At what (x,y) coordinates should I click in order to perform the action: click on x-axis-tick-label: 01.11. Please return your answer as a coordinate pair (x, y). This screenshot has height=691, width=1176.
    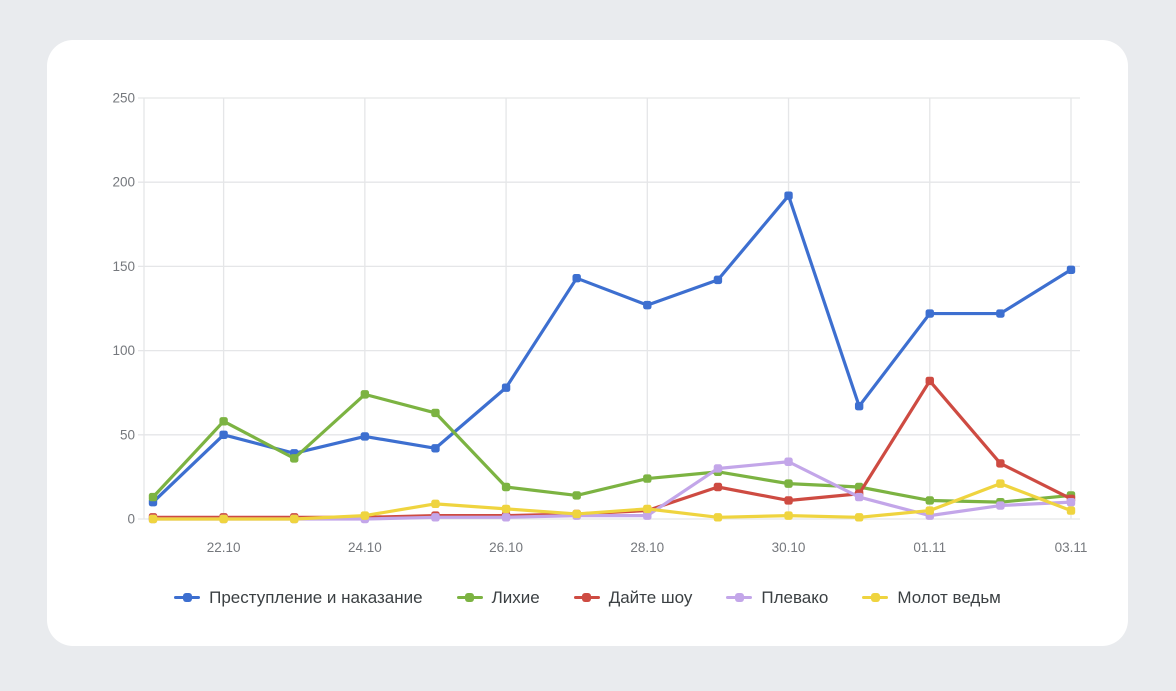
    Looking at the image, I should click on (929, 547).